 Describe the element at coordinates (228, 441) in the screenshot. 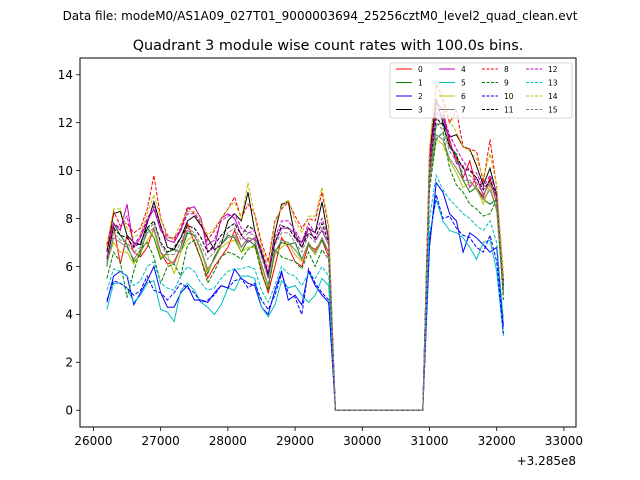

I see `x-tick-label: 28000` at that location.